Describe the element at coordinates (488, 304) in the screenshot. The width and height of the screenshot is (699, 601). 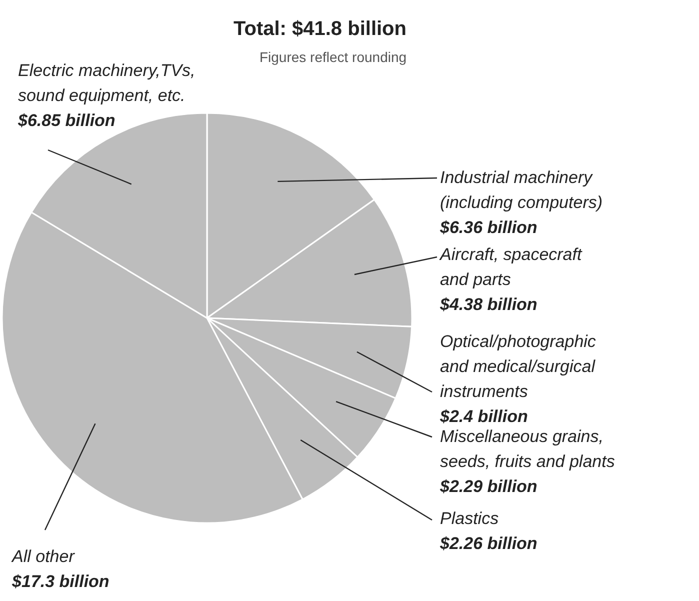
I see `data-label: $4.38 billion` at that location.